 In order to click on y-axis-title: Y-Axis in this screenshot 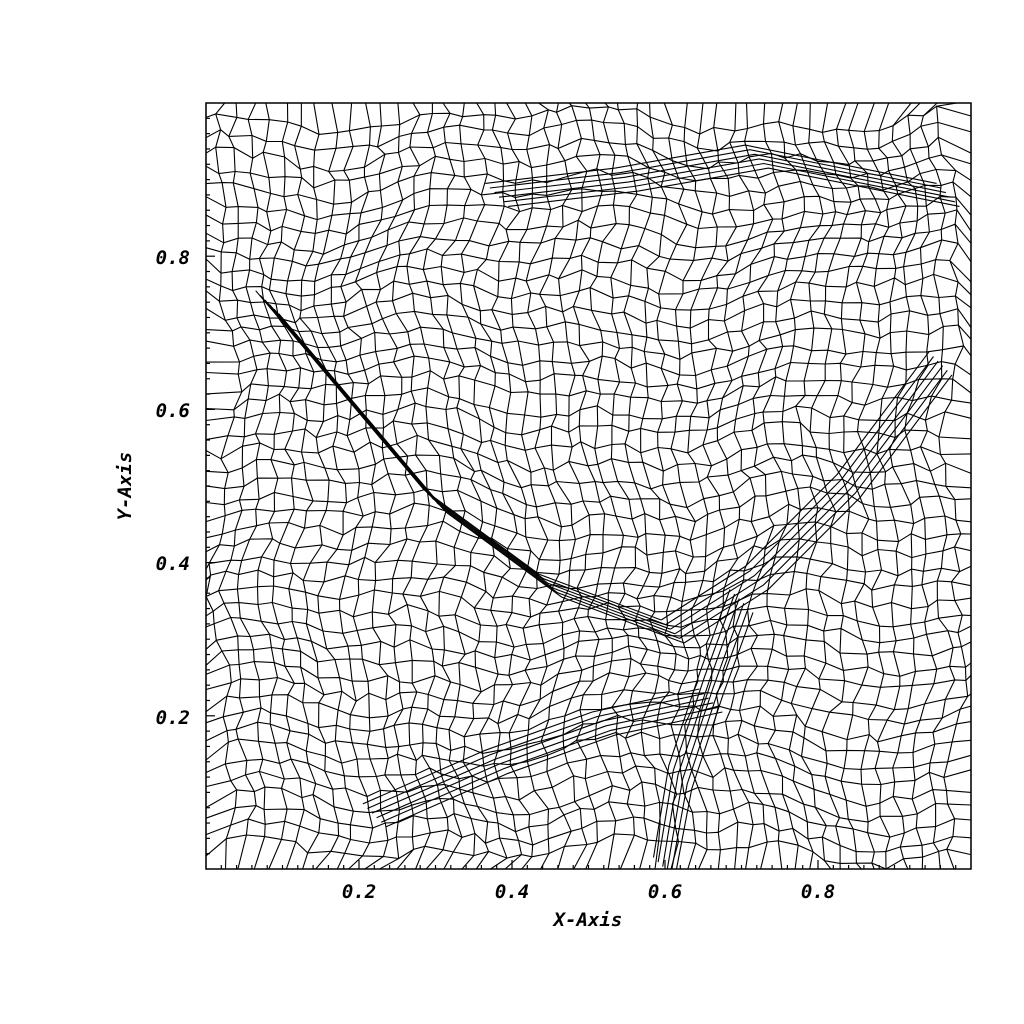, I will do `click(125, 486)`.